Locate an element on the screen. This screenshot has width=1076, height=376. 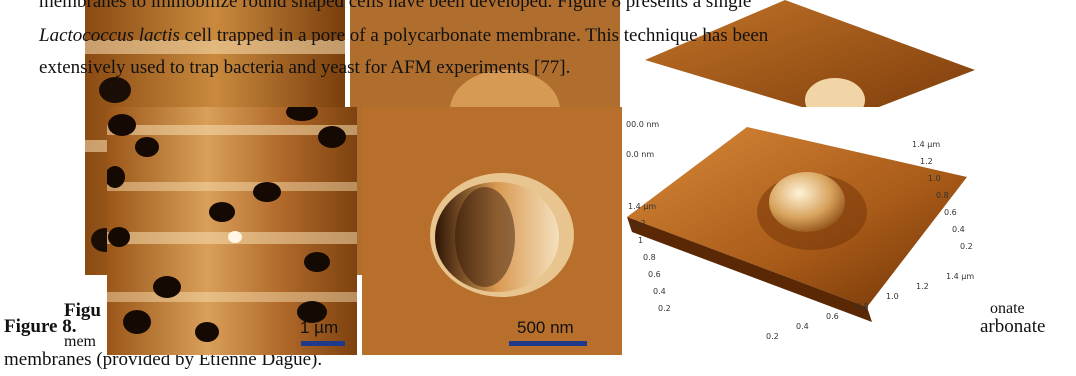
caption-ghost: onate is located at coordinates (1007, 308).